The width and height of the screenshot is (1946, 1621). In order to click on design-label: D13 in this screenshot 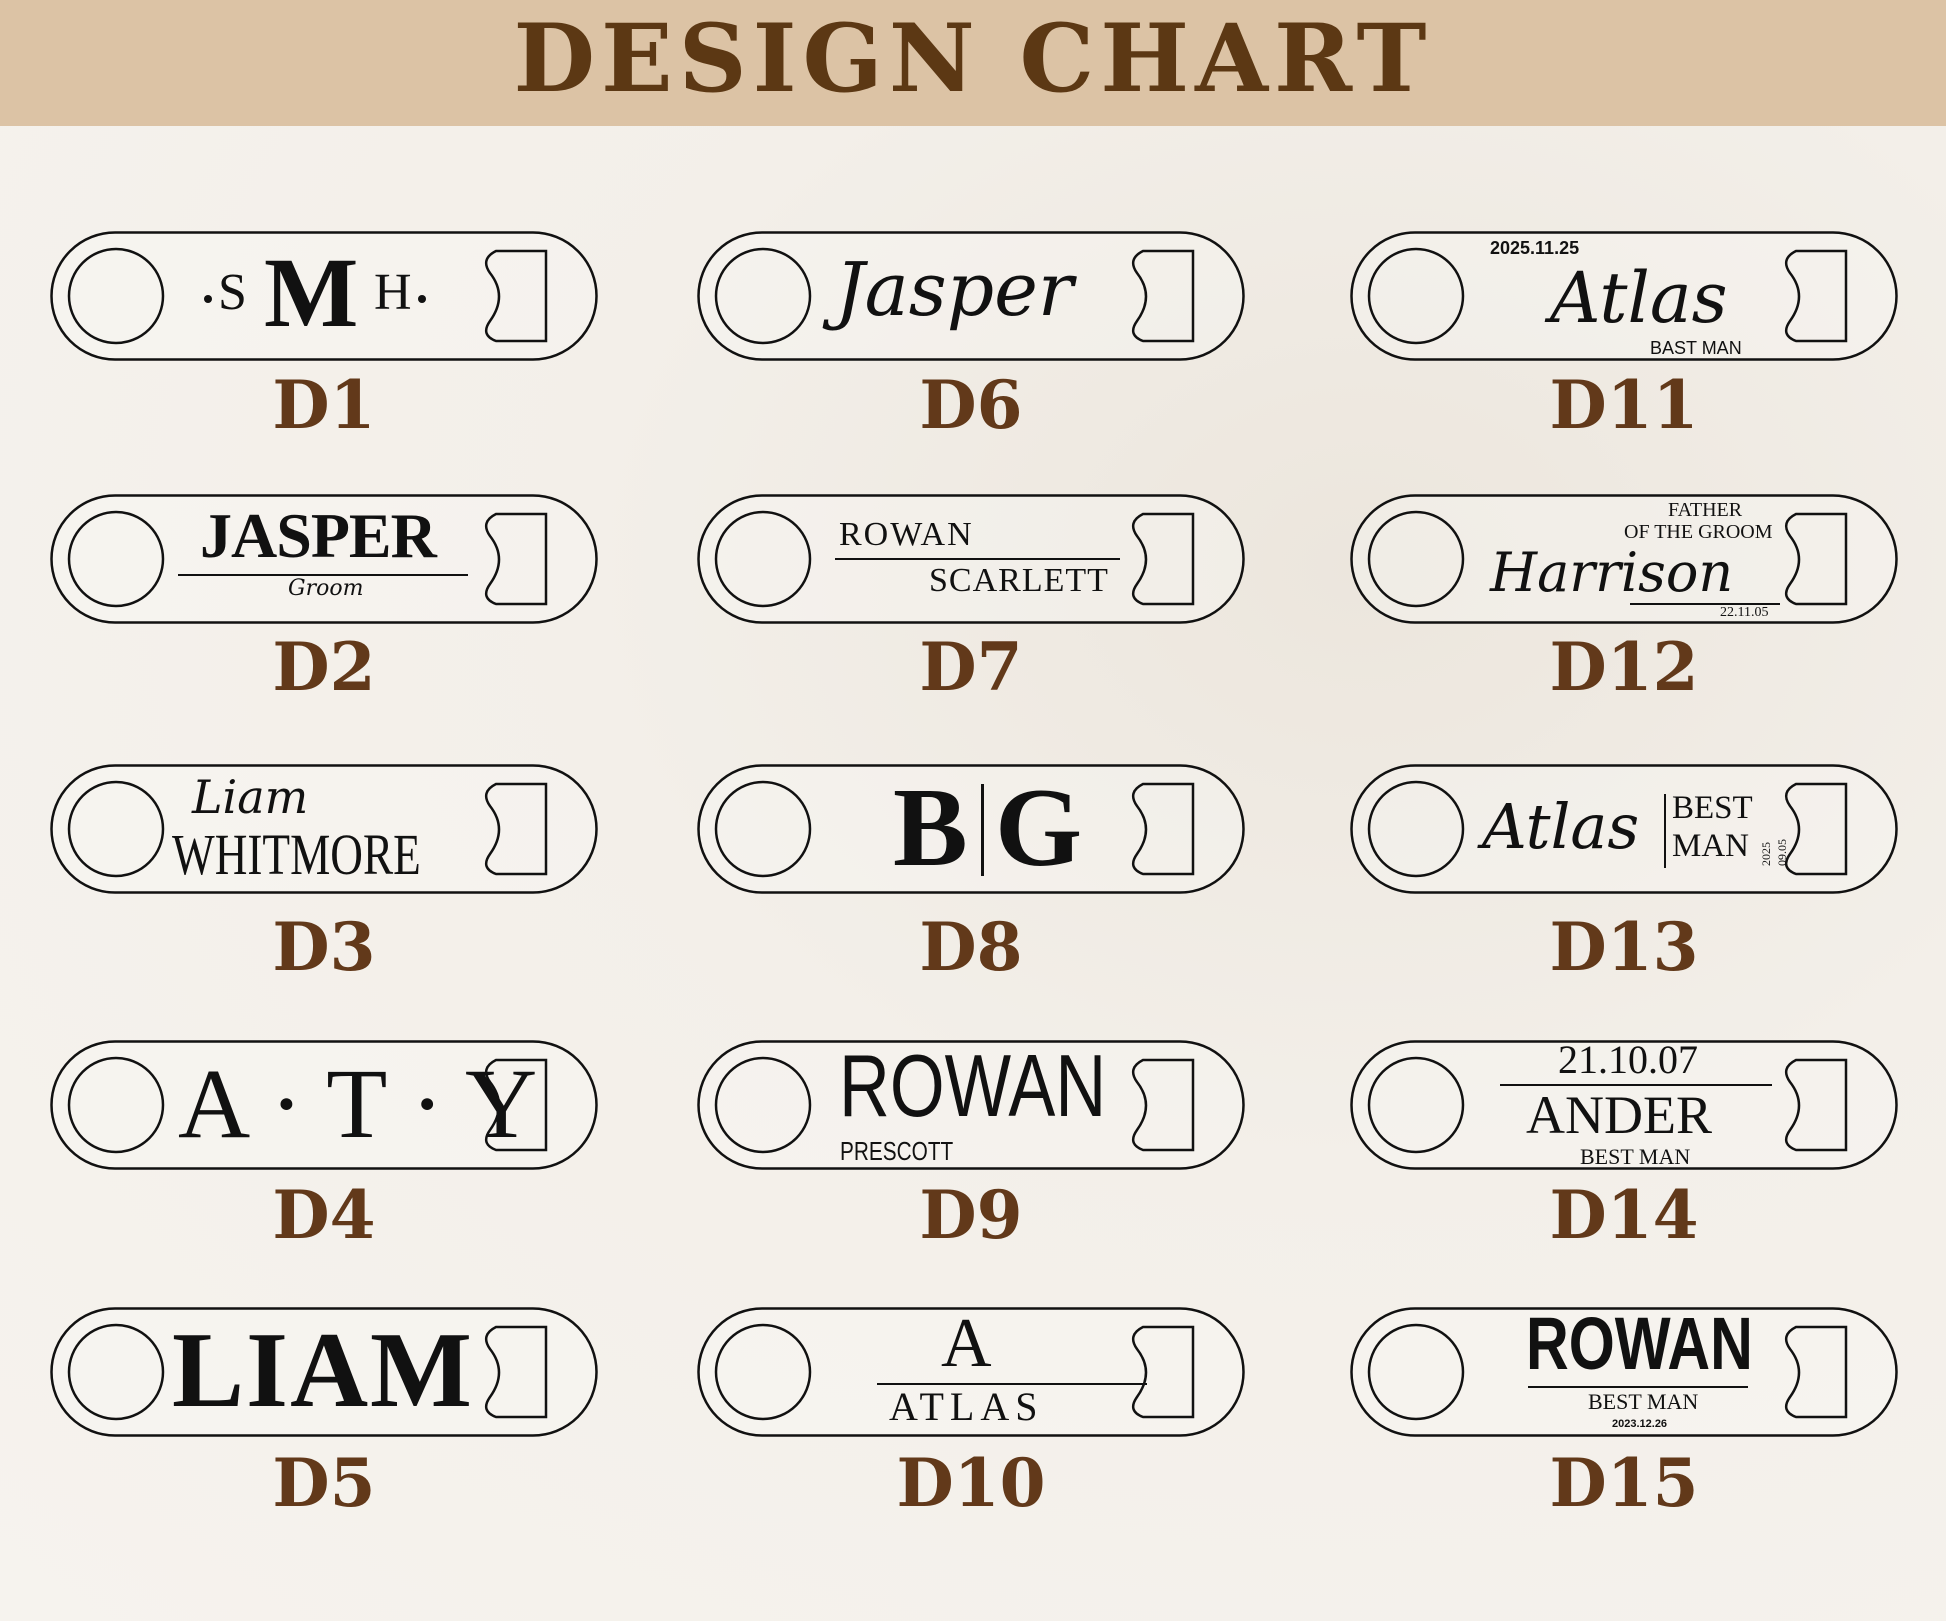, I will do `click(1624, 947)`.